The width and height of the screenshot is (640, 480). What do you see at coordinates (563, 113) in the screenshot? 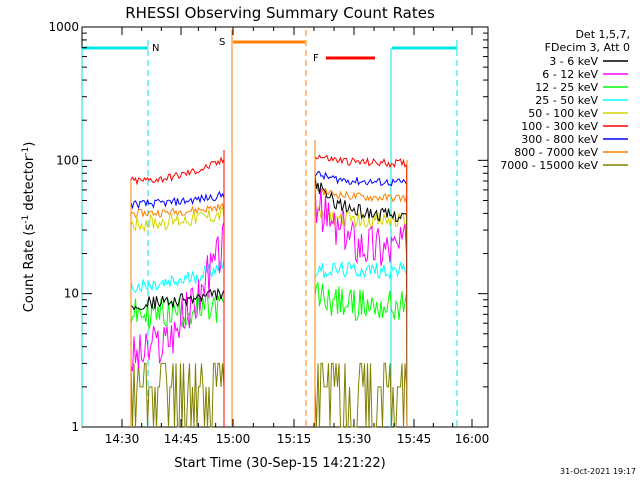
I see `legend-label: 50 - 100 keV` at bounding box center [563, 113].